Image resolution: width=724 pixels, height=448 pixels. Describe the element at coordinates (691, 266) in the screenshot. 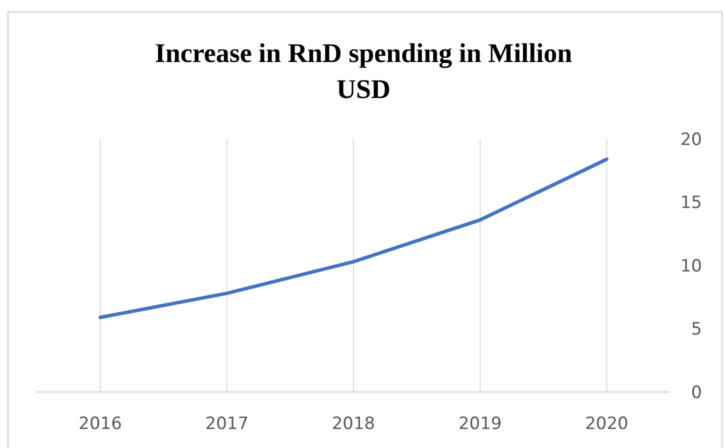

I see `y-tick-label: 10` at that location.